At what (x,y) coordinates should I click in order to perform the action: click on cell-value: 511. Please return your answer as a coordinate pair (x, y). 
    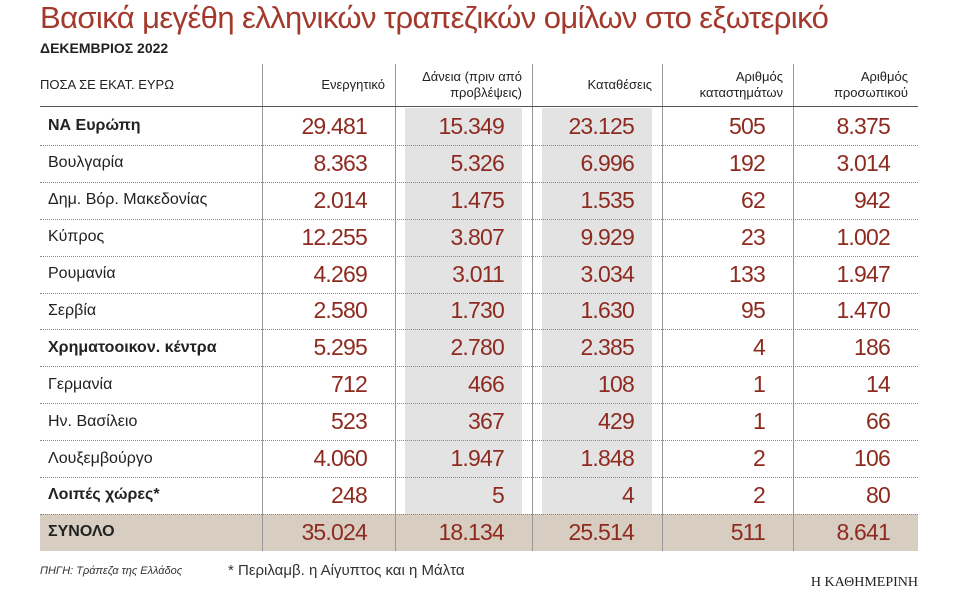
    Looking at the image, I should click on (748, 531).